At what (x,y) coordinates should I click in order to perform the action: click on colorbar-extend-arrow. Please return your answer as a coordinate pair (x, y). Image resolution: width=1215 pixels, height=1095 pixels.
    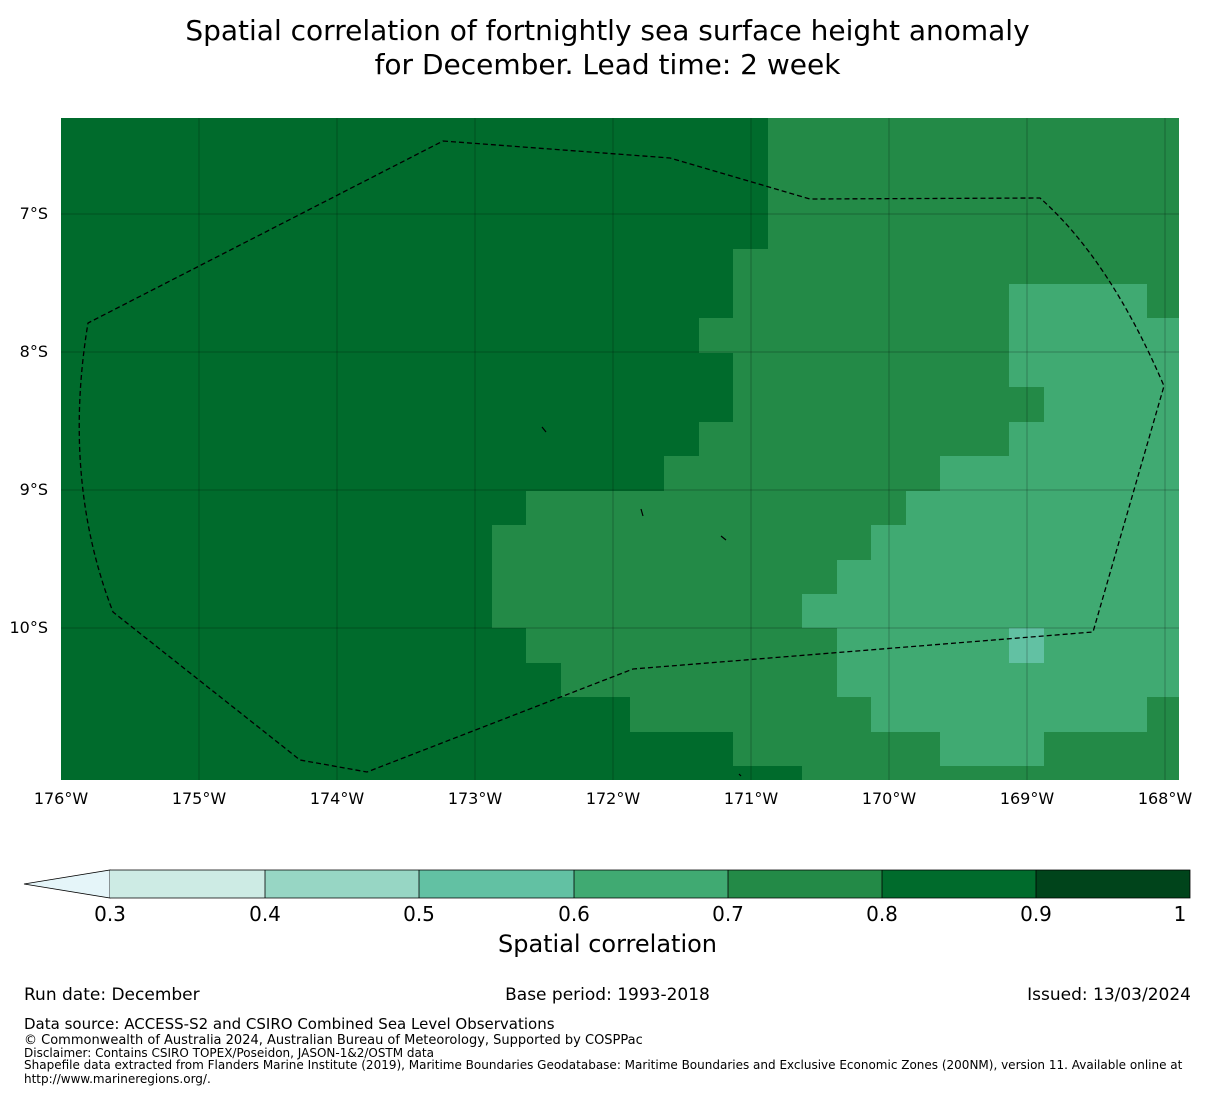
    Looking at the image, I should click on (67, 884).